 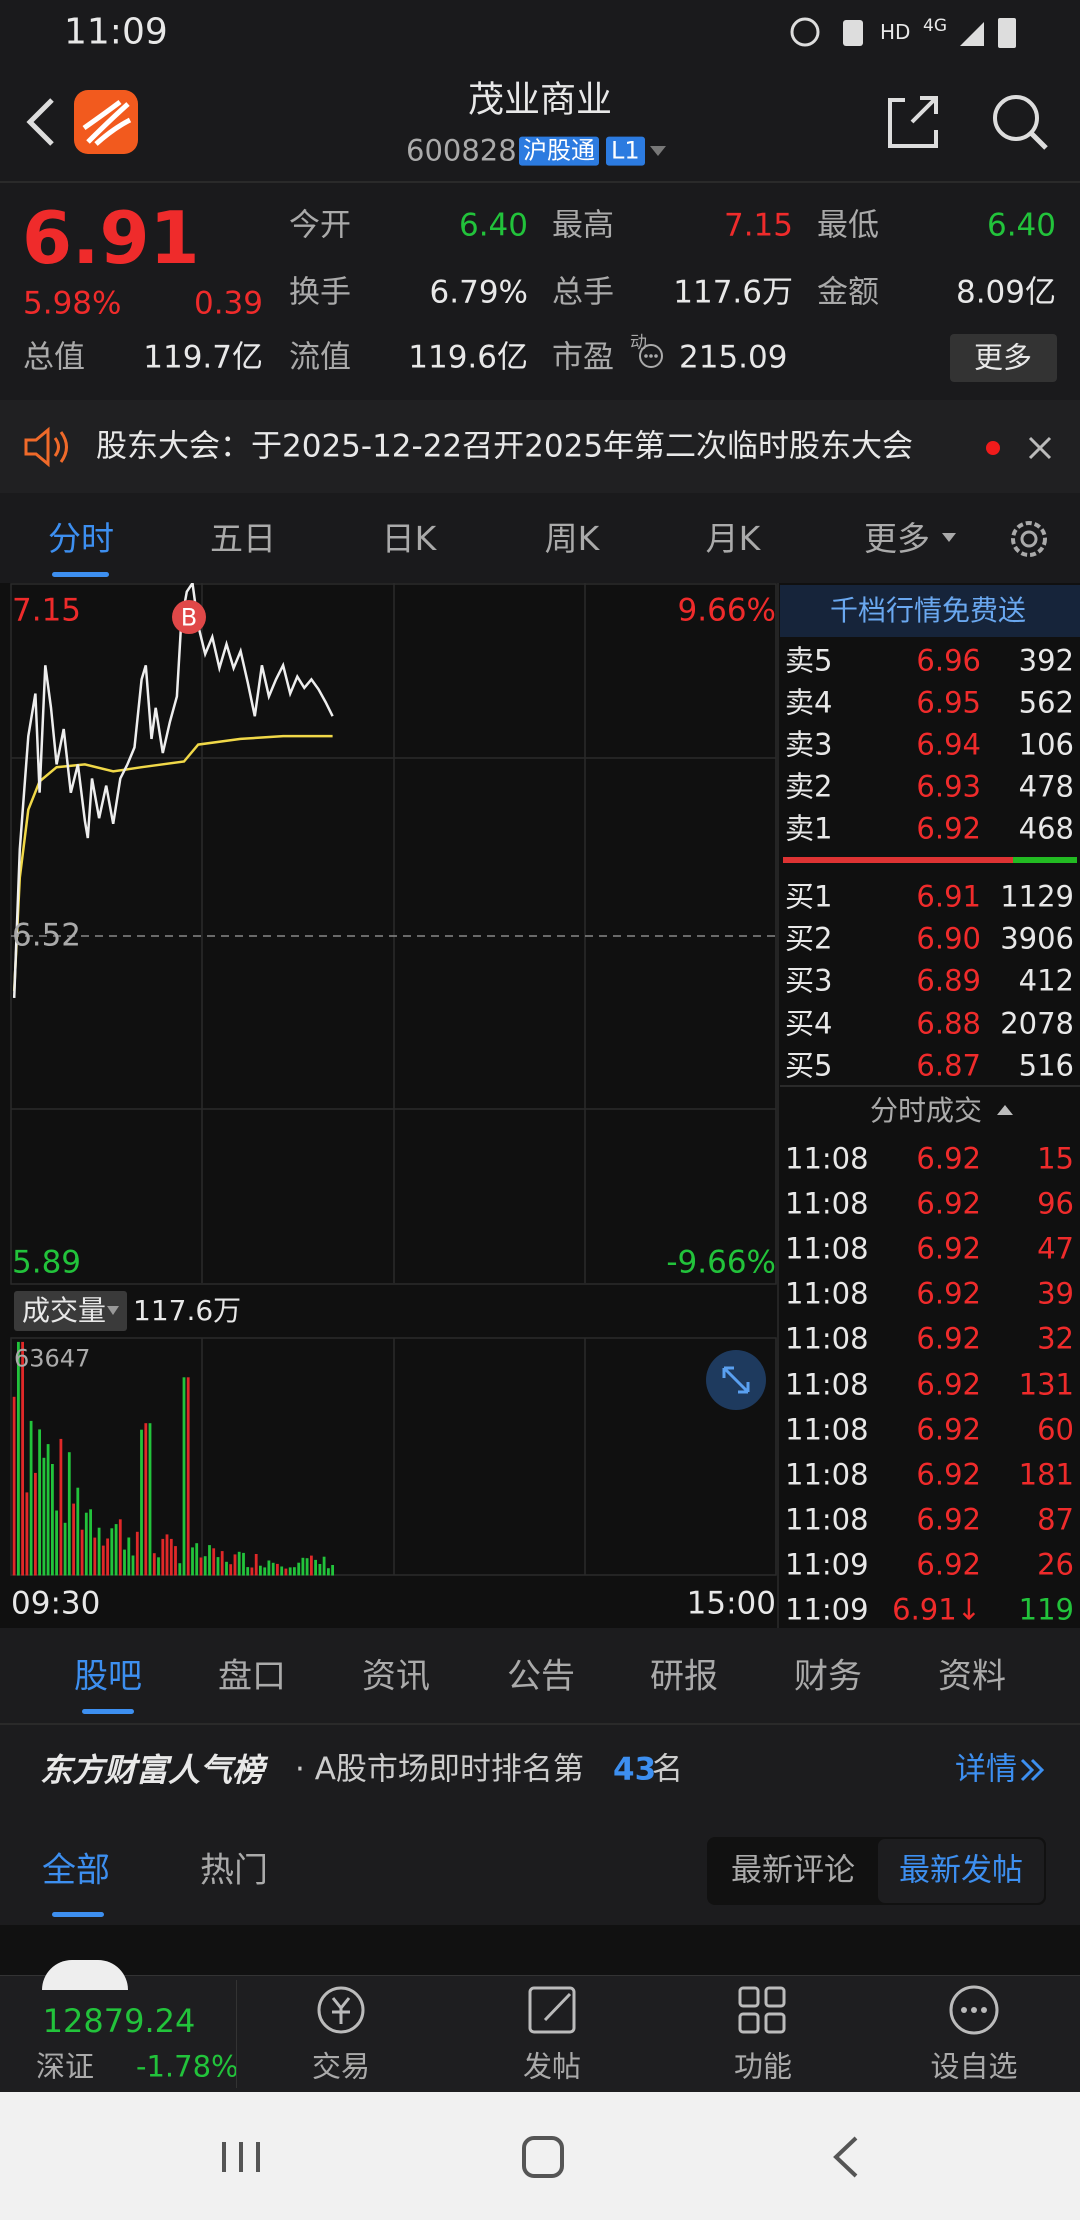 What do you see at coordinates (897, 539) in the screenshot?
I see `chart-tab: 更多` at bounding box center [897, 539].